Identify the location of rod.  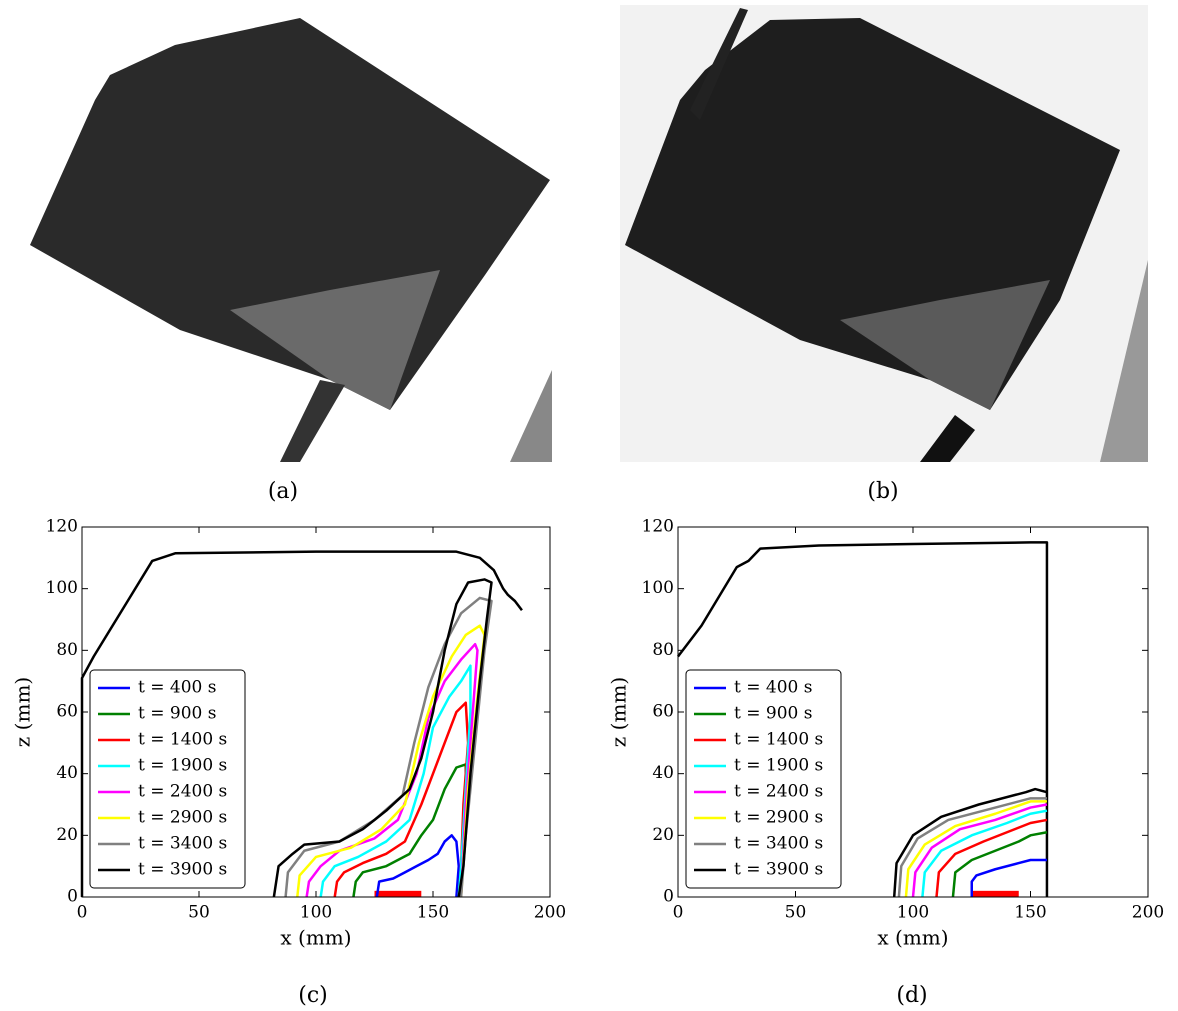
(719, 64).